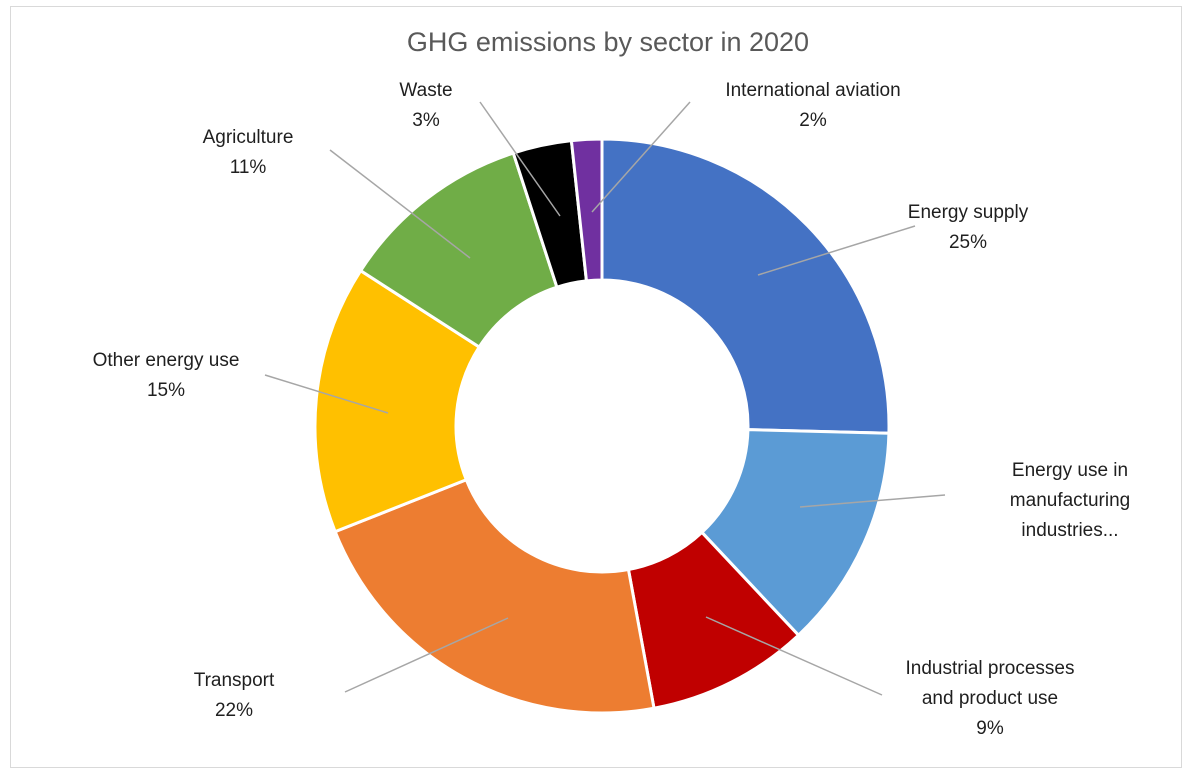 This screenshot has height=776, width=1194. I want to click on data-label-6: Waste 3%, so click(425, 105).